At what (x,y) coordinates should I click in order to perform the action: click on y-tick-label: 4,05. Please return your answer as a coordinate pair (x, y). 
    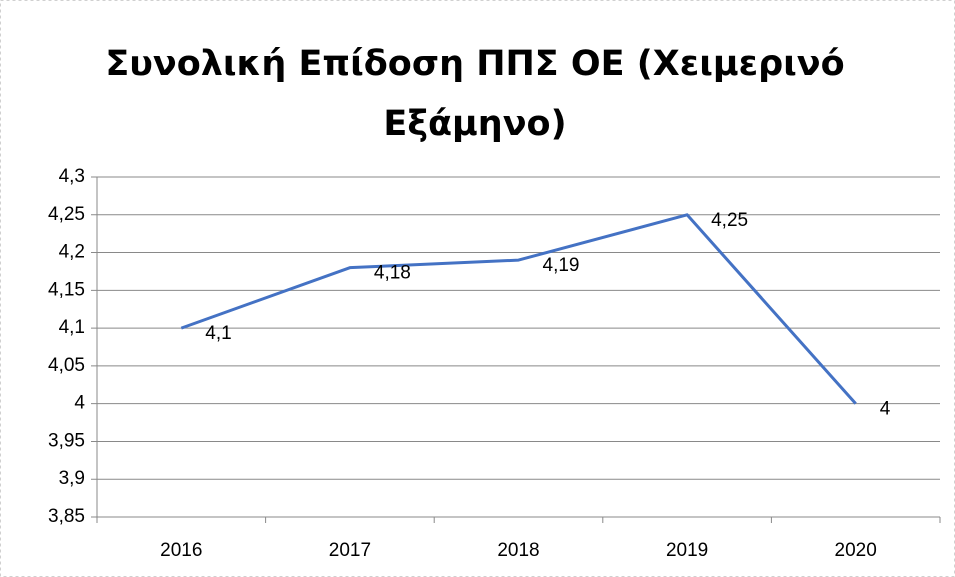
    Looking at the image, I should click on (66, 365).